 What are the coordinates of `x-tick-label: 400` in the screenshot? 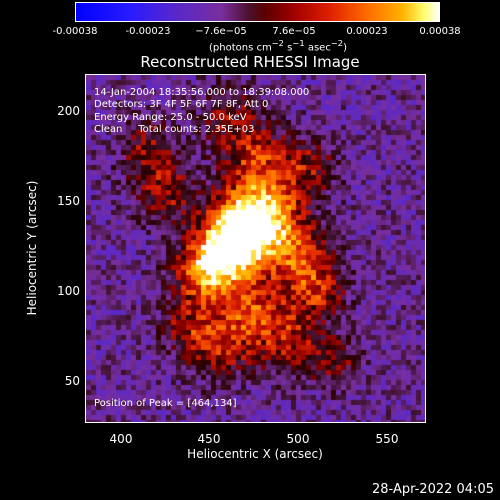 It's located at (121, 439).